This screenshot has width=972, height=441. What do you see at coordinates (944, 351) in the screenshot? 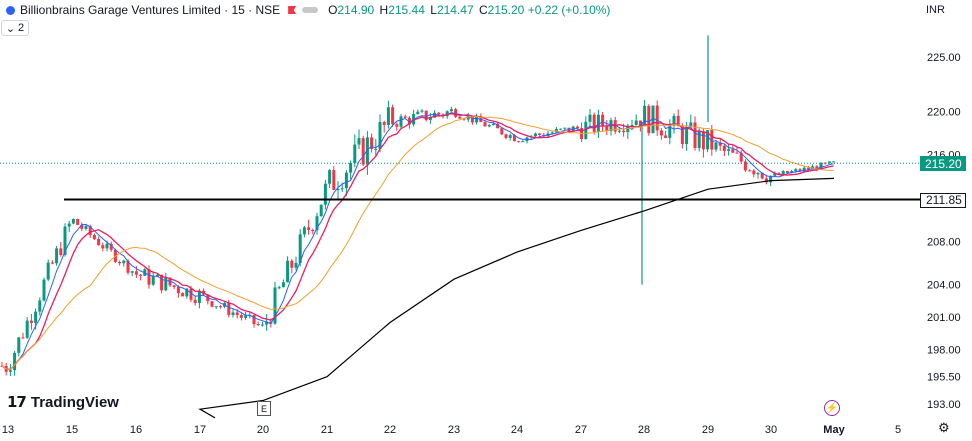
I see `y-tick-label: 198.00` at bounding box center [944, 351].